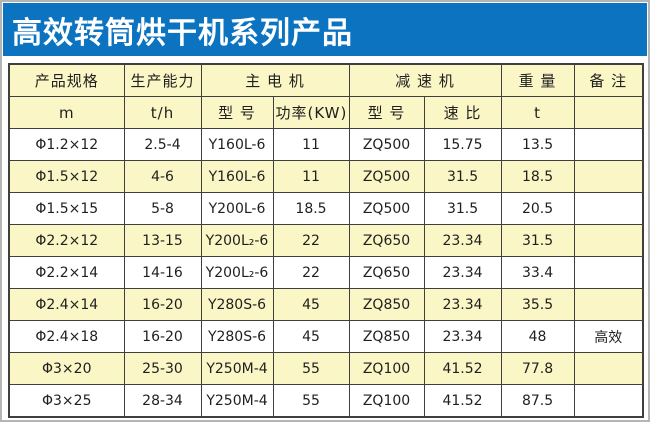 The image size is (650, 422). I want to click on cell: Φ2.2×14, so click(66, 272).